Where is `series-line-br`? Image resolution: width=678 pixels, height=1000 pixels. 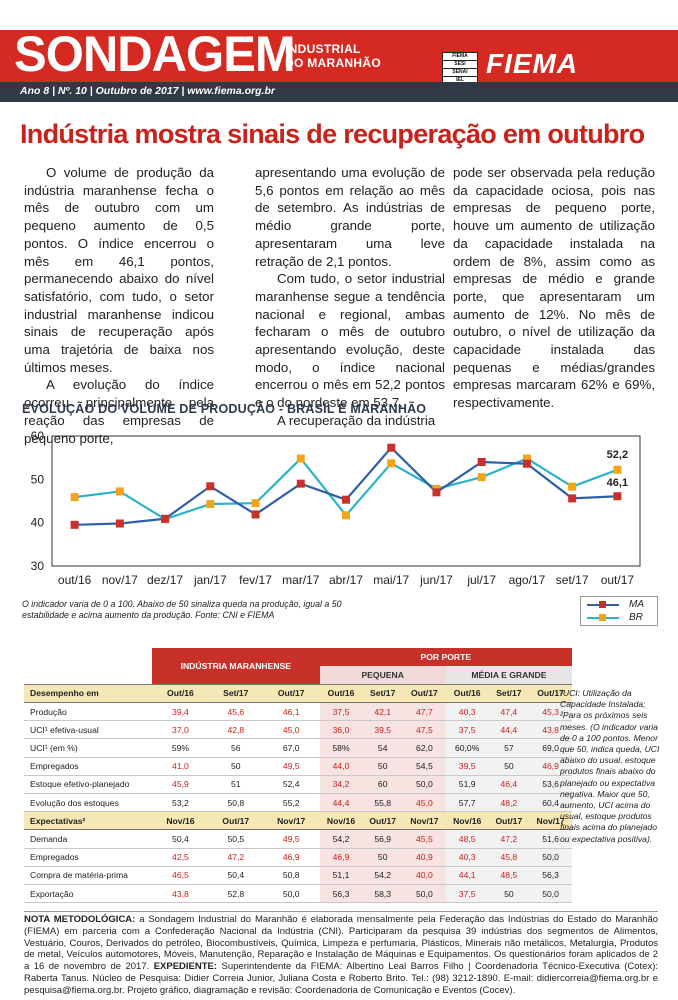 series-line-br is located at coordinates (346, 488).